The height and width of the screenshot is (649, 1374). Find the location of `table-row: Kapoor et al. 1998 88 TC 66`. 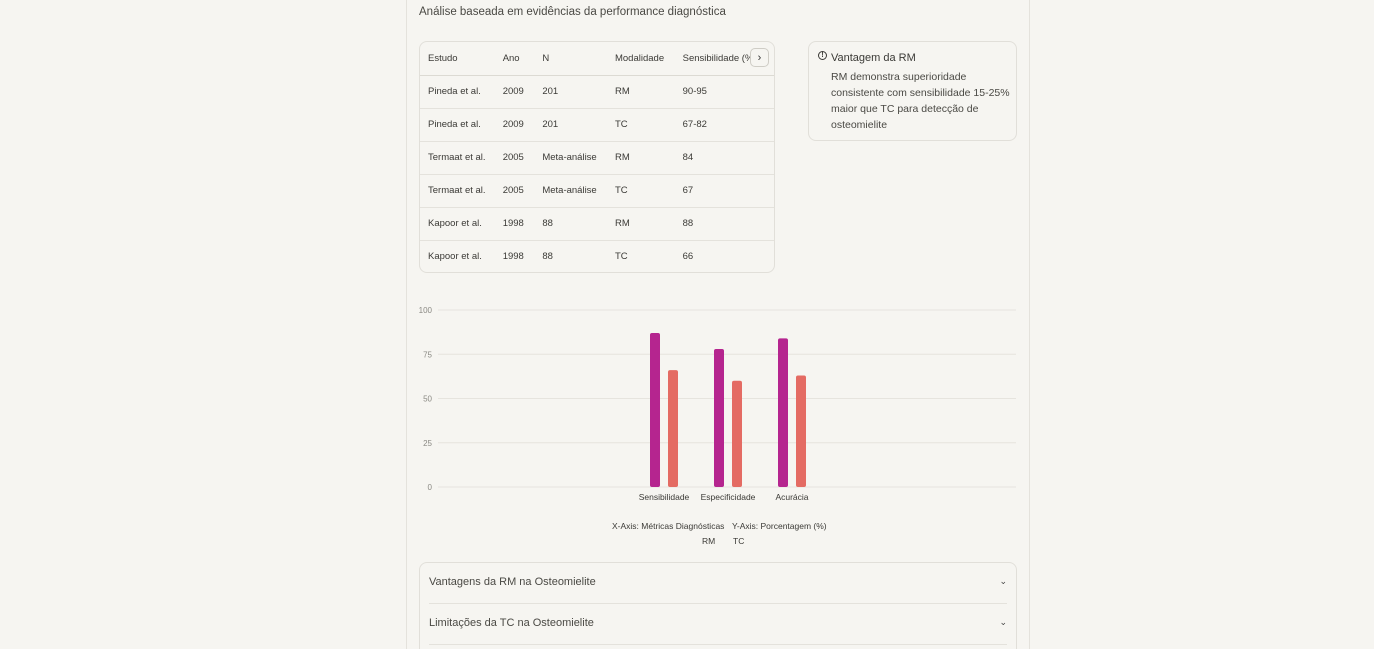

table-row: Kapoor et al. 1998 88 TC 66 is located at coordinates (597, 256).